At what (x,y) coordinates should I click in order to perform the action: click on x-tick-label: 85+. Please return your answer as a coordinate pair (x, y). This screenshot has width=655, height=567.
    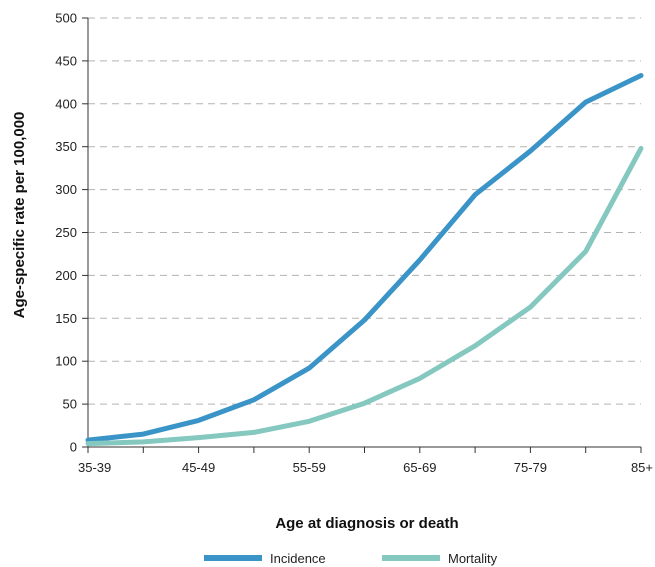
    Looking at the image, I should click on (642, 467).